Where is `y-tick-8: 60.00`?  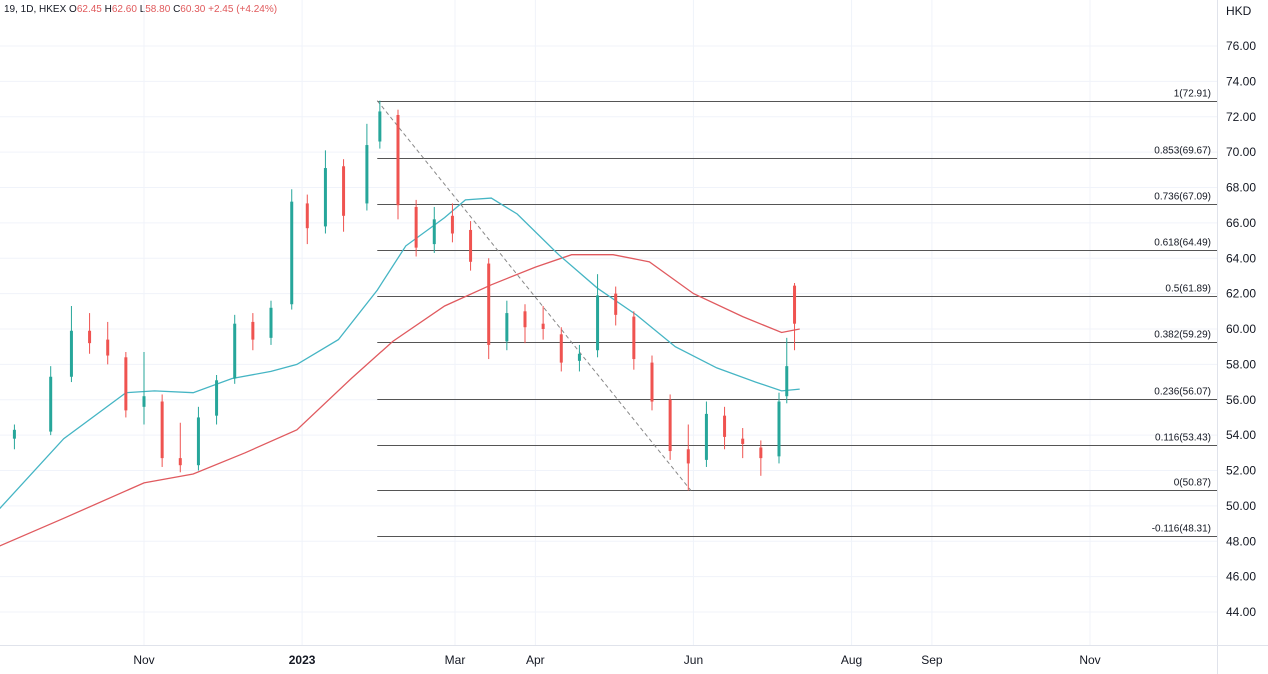
y-tick-8: 60.00 is located at coordinates (1241, 329).